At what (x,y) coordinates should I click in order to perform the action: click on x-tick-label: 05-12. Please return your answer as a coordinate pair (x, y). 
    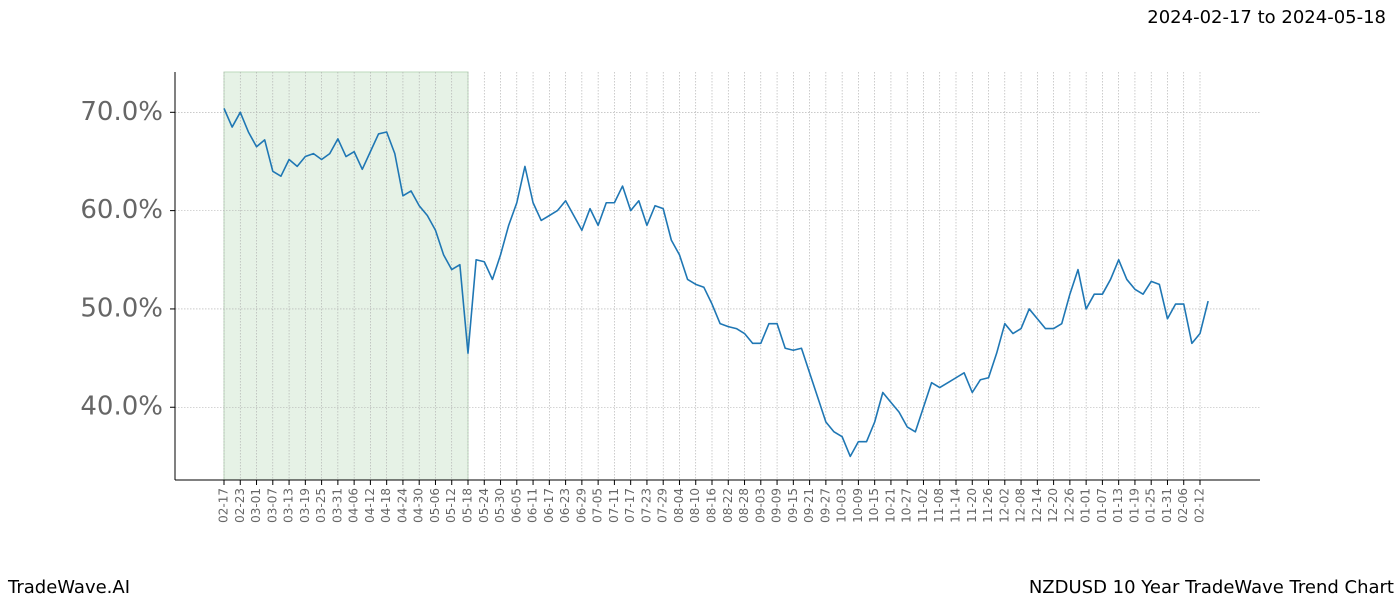
    Looking at the image, I should click on (451, 505).